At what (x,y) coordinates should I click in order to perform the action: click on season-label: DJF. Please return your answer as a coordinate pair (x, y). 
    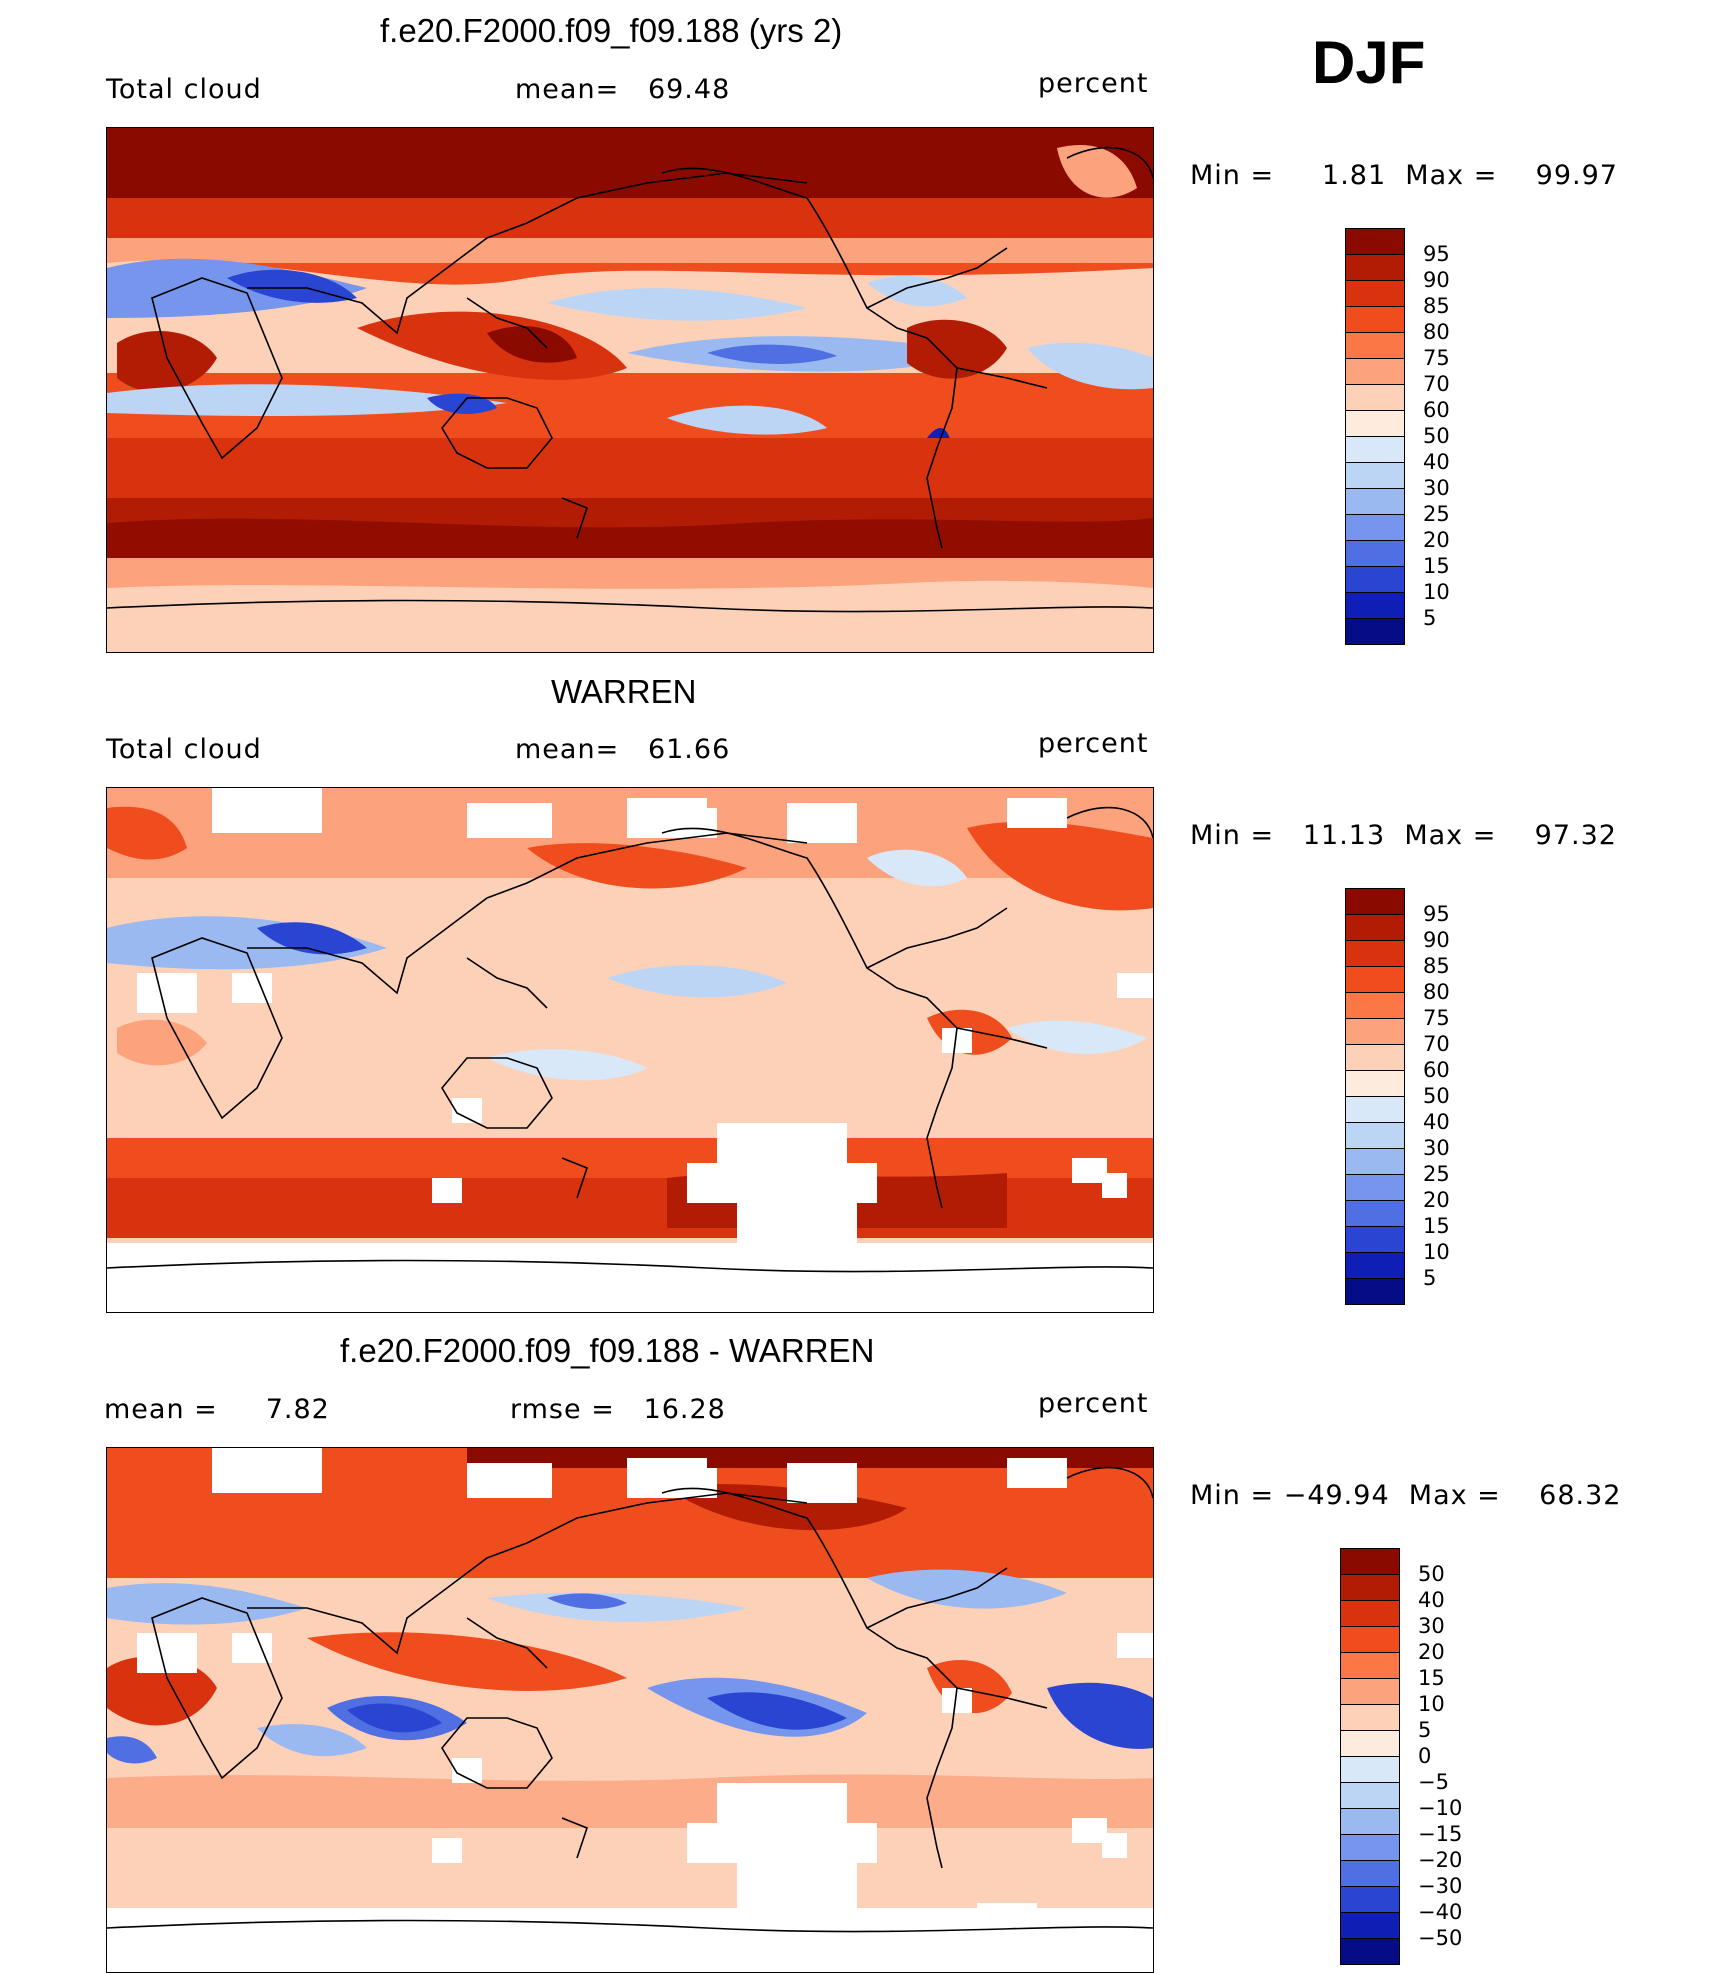
    Looking at the image, I should click on (1369, 62).